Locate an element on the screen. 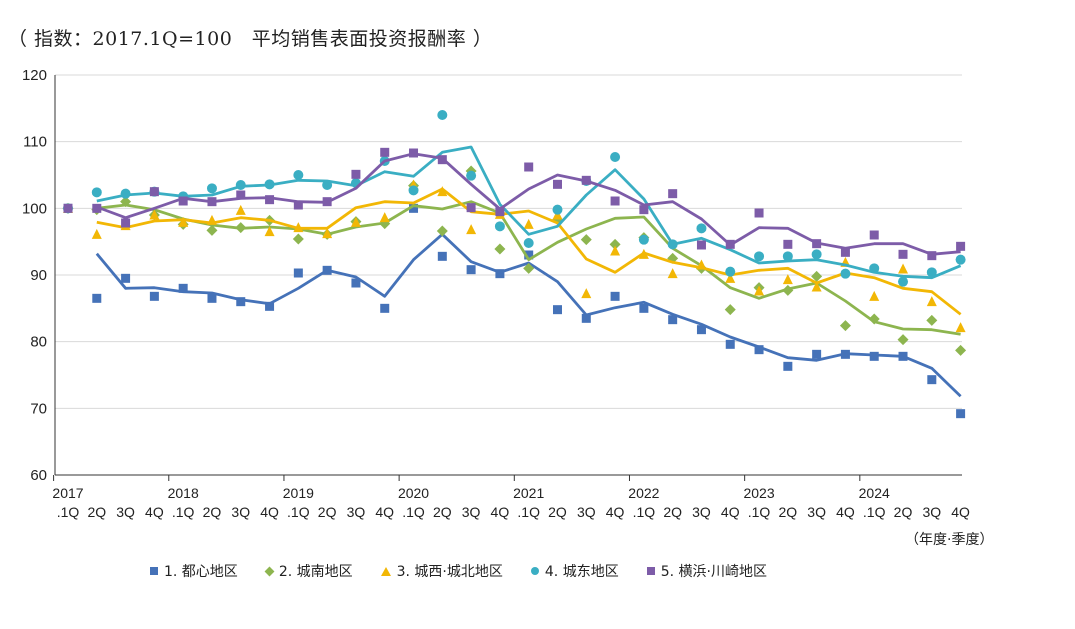 The image size is (1075, 629). year-label: 2024 is located at coordinates (874, 493).